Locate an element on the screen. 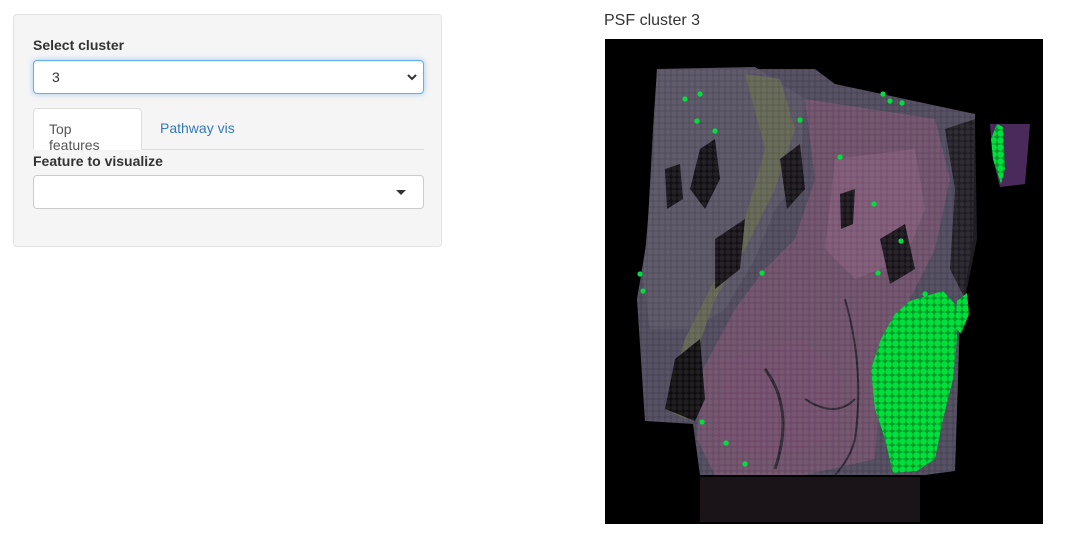 Image resolution: width=1067 pixels, height=544 pixels. plot-title: PSF cluster 3 is located at coordinates (652, 20).